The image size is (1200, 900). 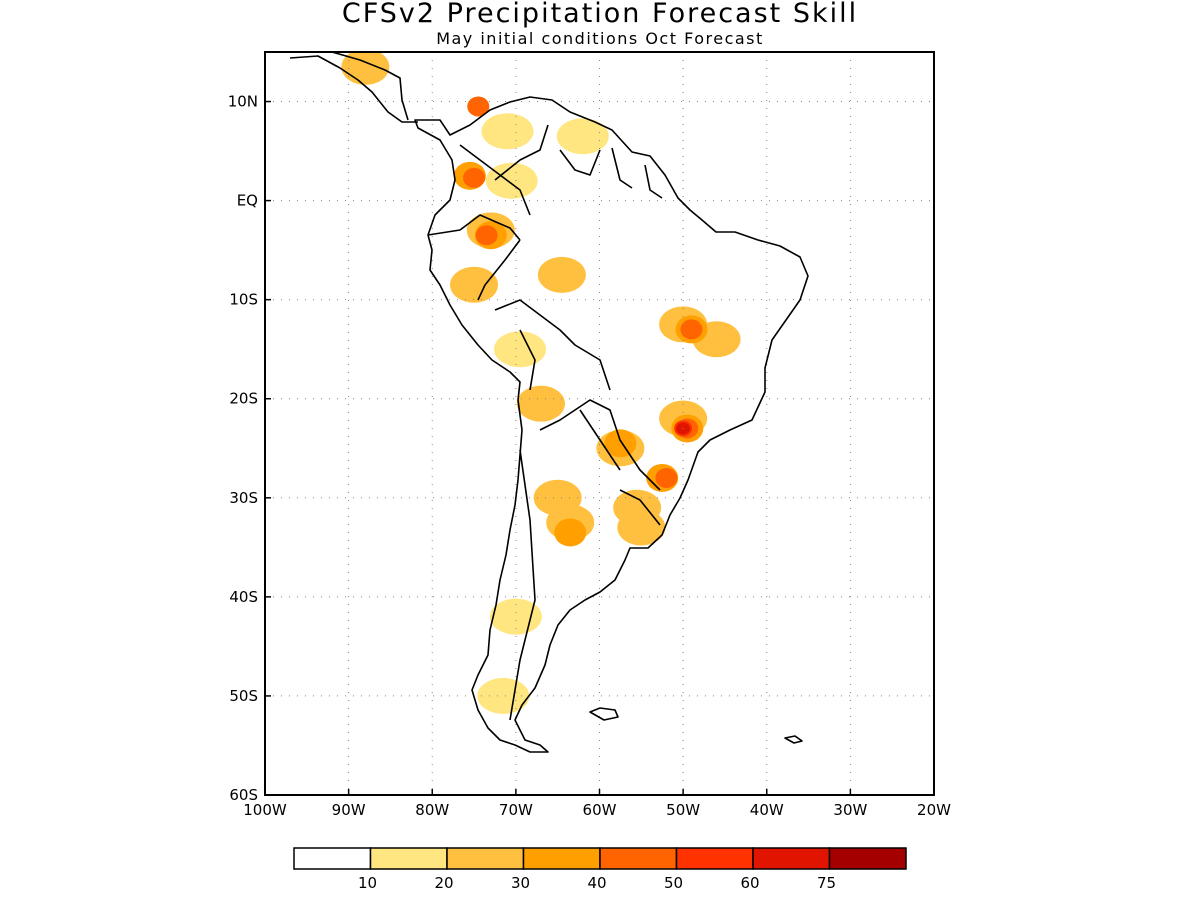 I want to click on lon-tick-label: 30W, so click(x=850, y=810).